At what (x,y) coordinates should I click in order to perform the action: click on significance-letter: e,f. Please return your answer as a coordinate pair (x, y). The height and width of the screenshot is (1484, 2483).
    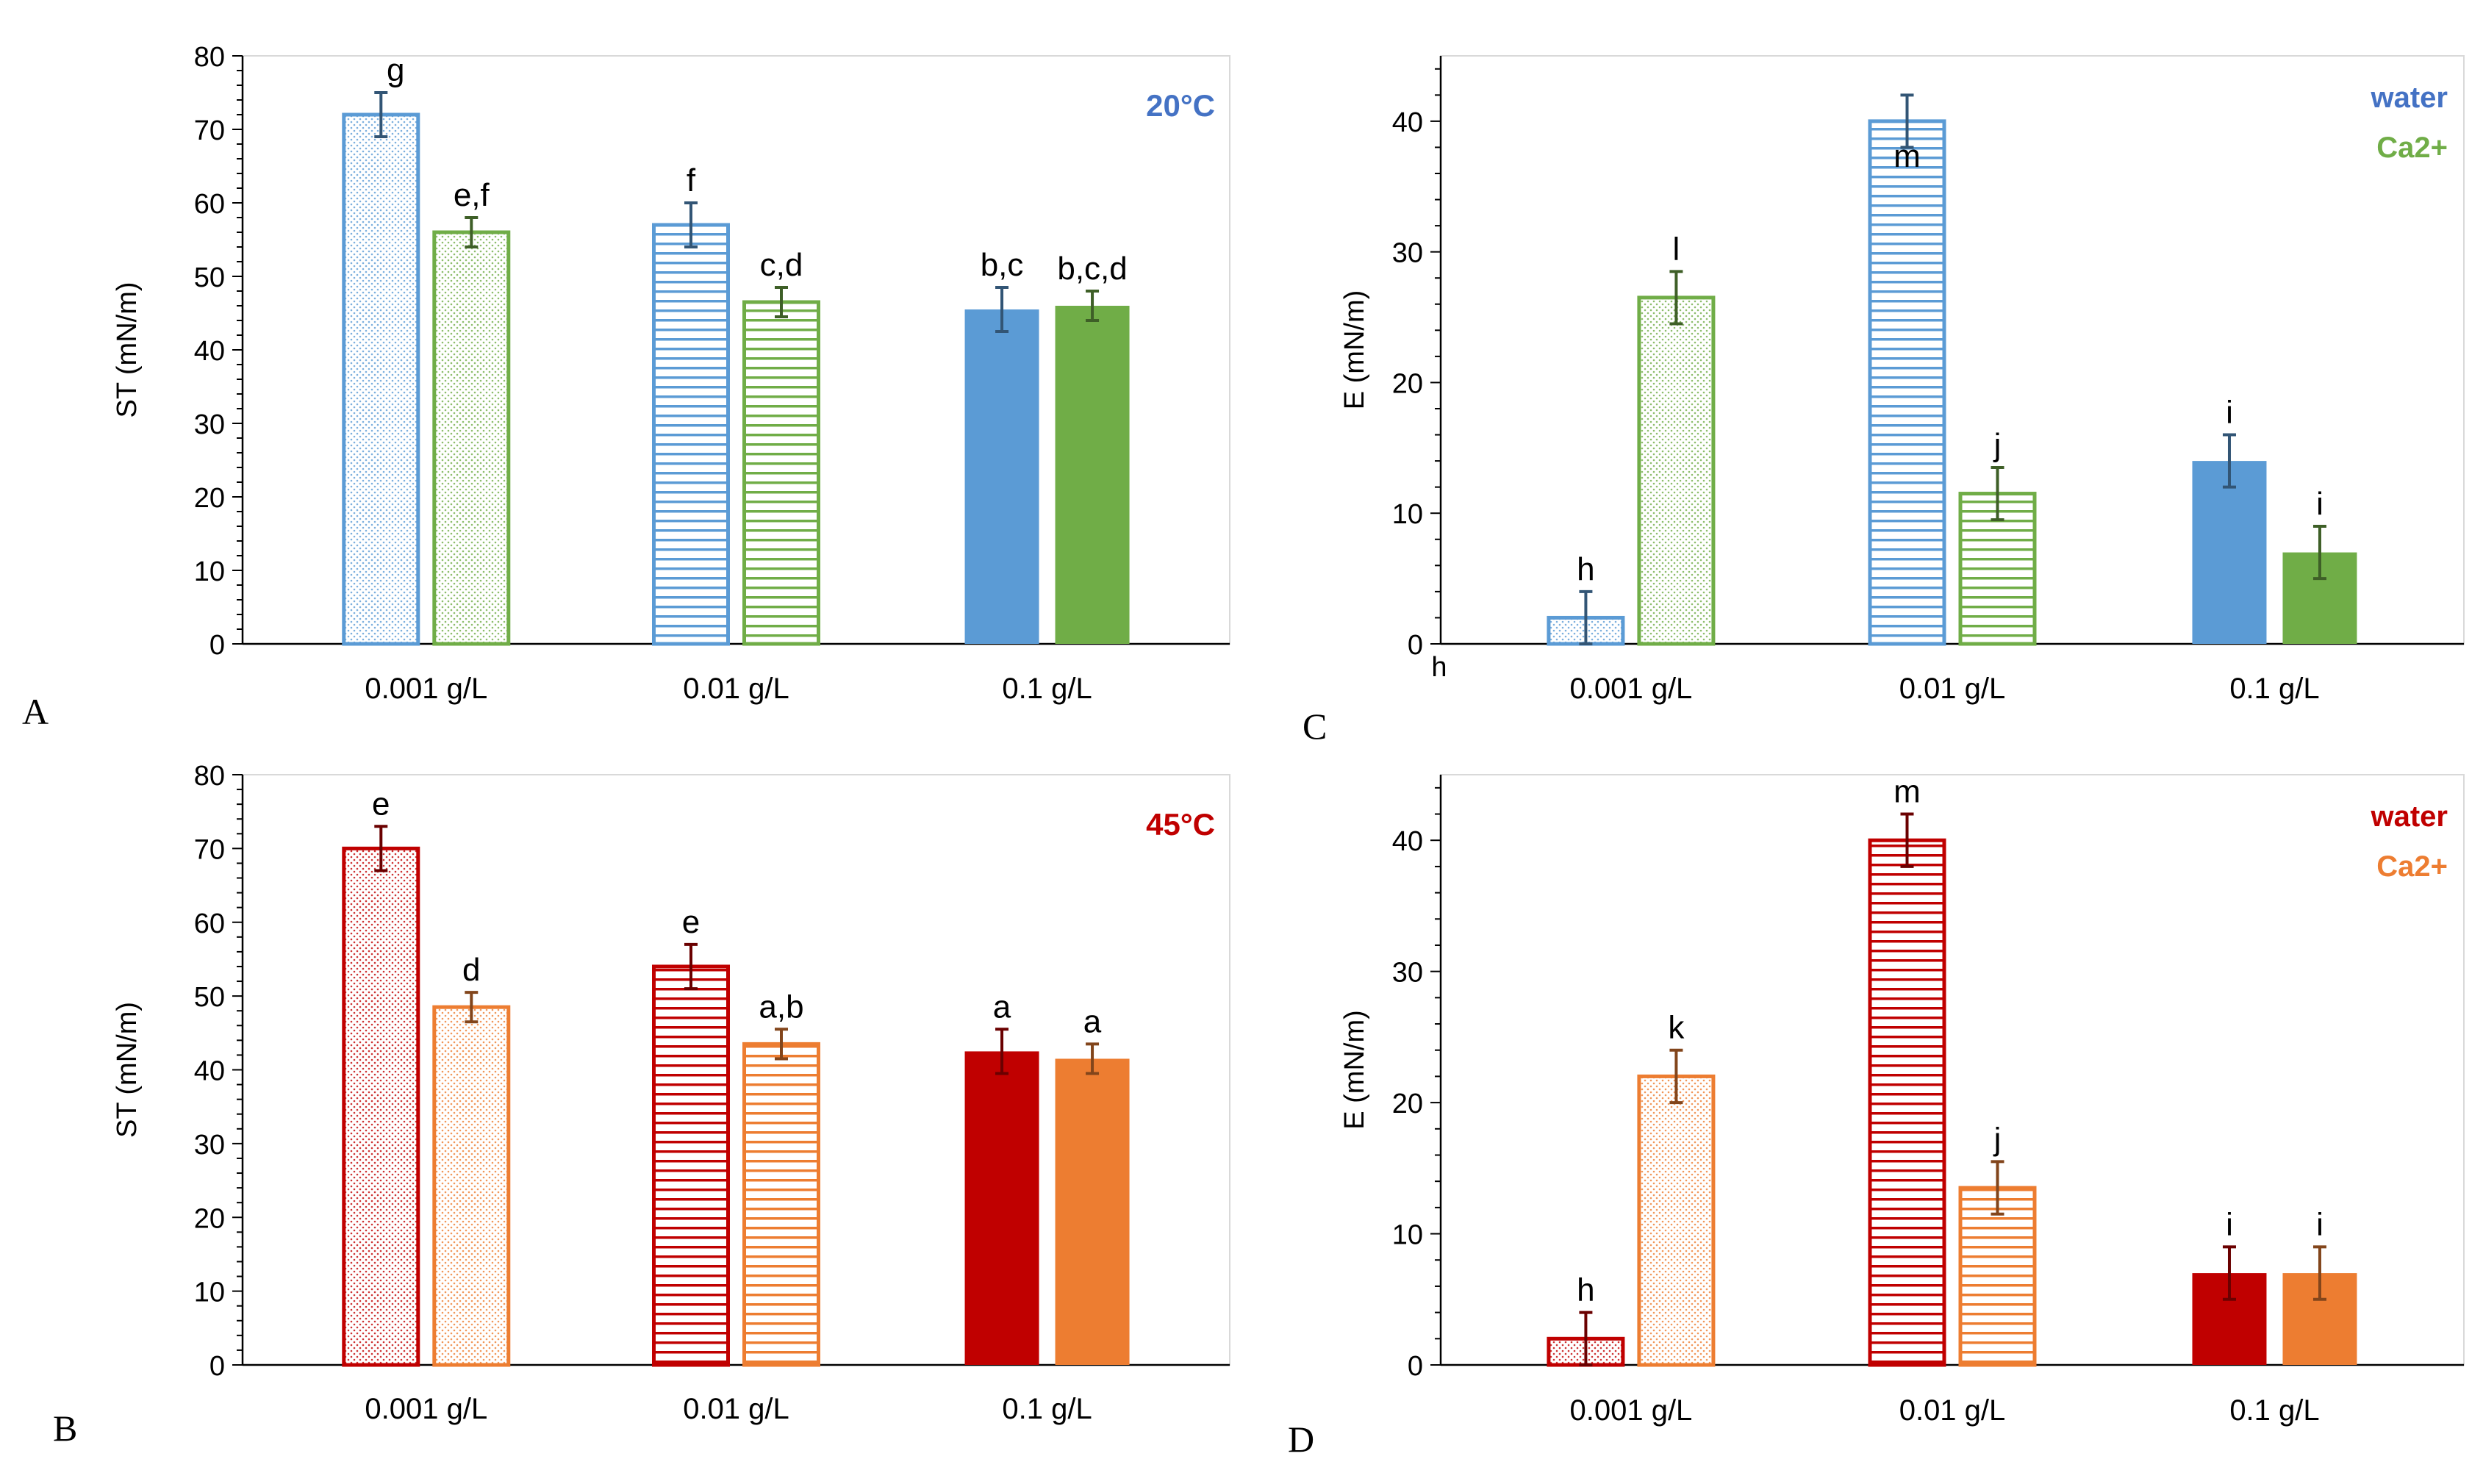
    Looking at the image, I should click on (472, 195).